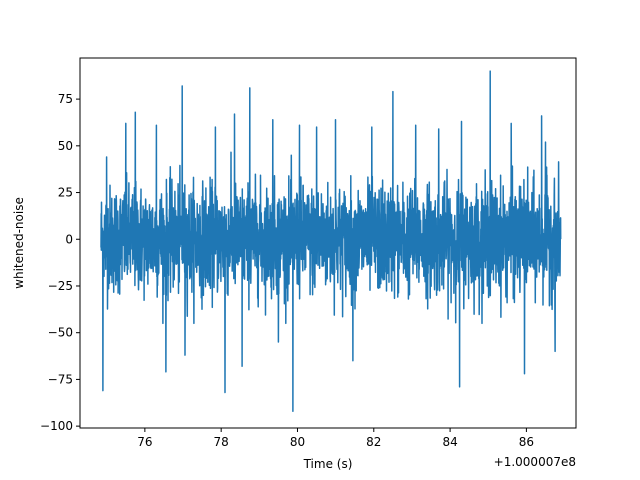 The image size is (640, 480). I want to click on y-tick-label: 25, so click(65, 193).